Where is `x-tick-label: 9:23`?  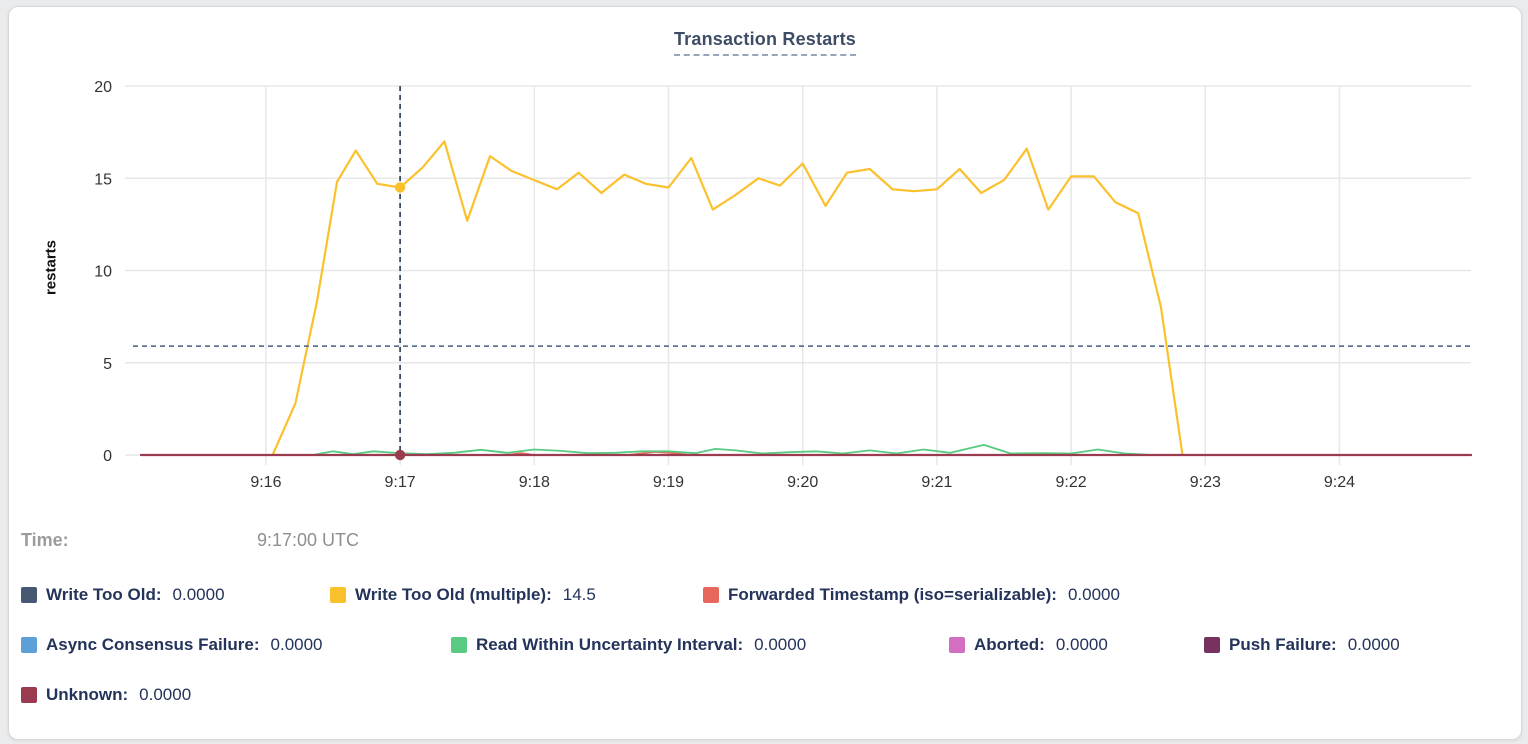
x-tick-label: 9:23 is located at coordinates (1205, 482).